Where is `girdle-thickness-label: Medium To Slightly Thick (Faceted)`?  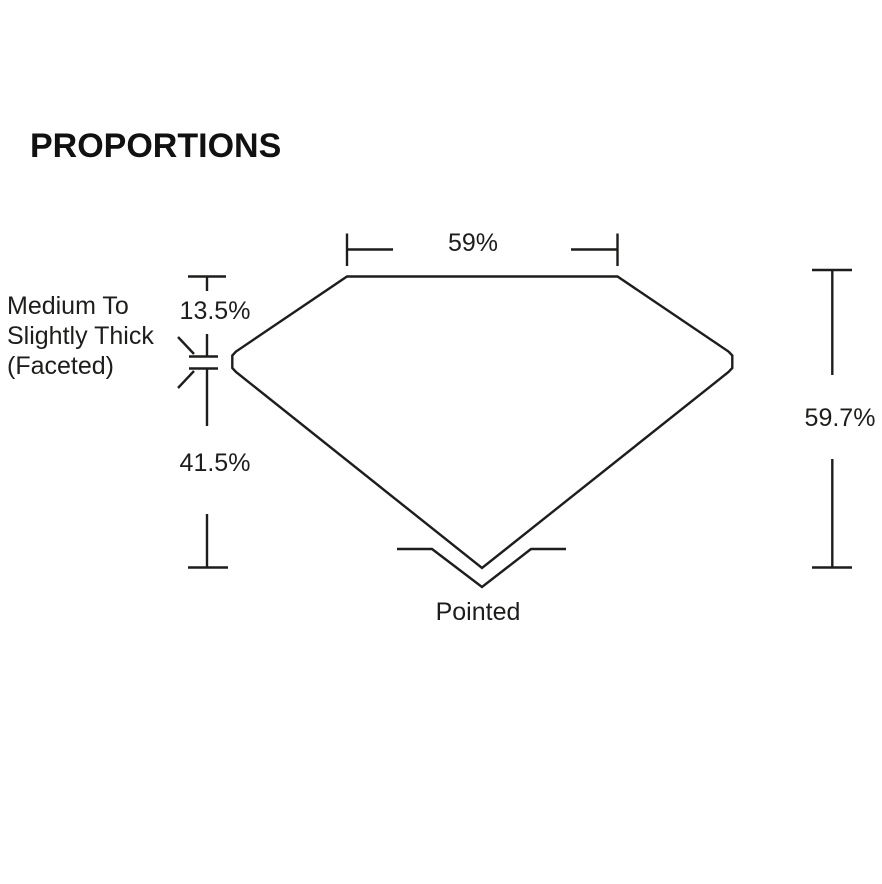 girdle-thickness-label: Medium To Slightly Thick (Faceted) is located at coordinates (80, 336).